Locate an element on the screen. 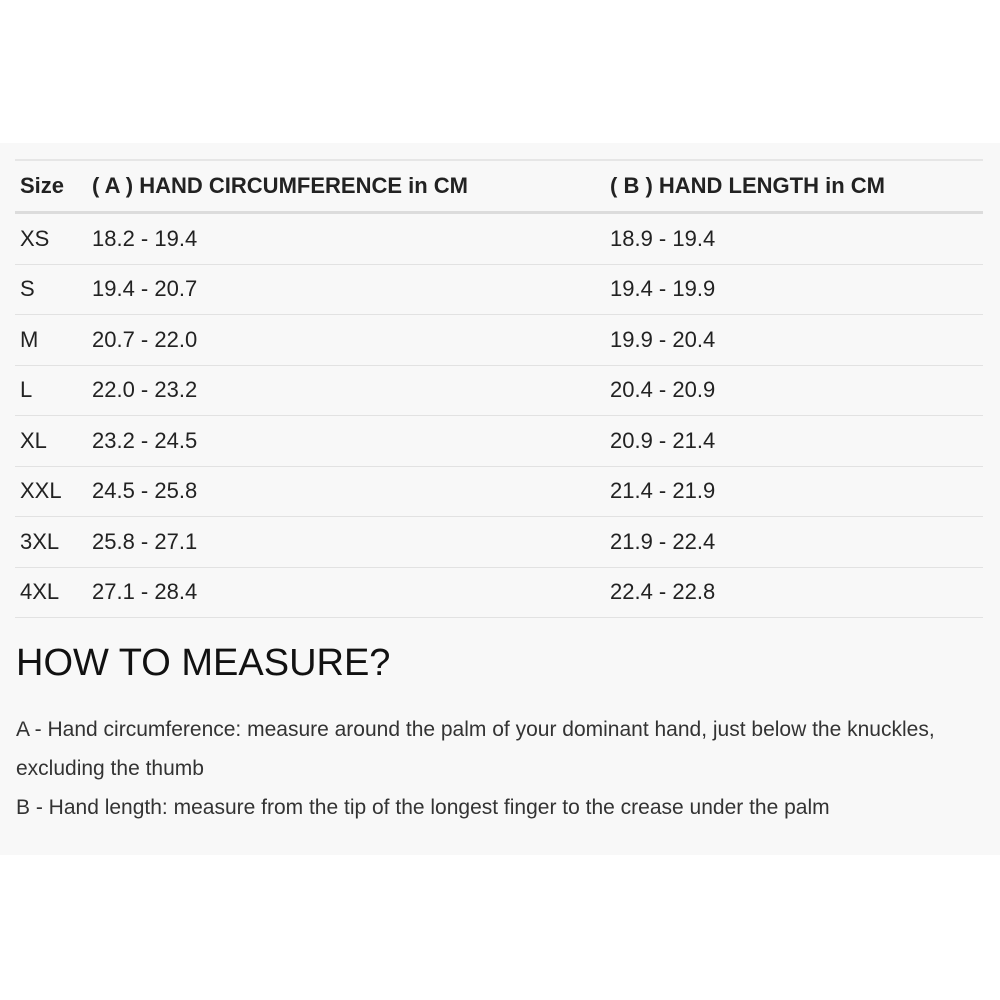  table-row: XL 23.2 - 24.5 20.9 - 21.4 is located at coordinates (499, 441).